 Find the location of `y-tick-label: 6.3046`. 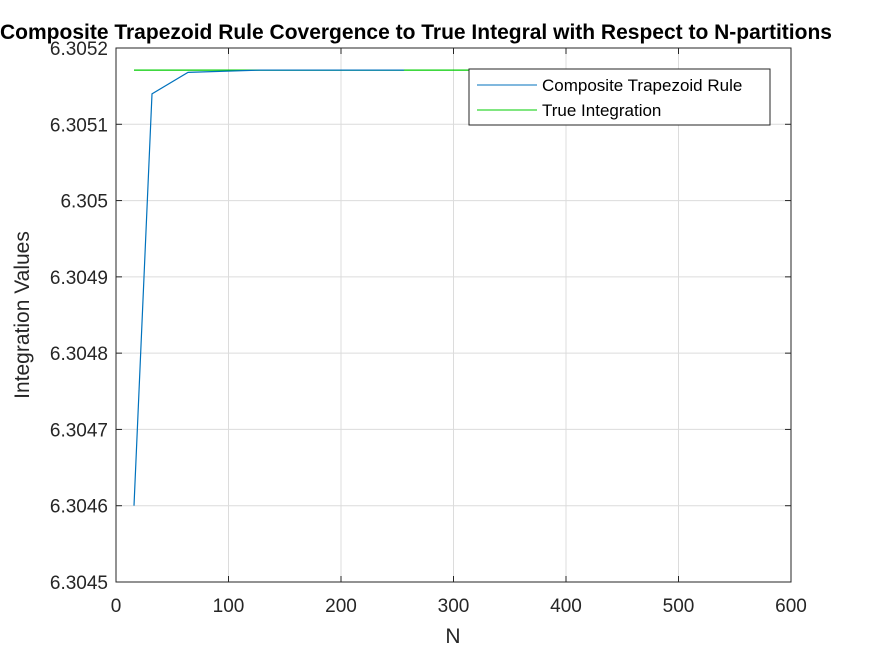

y-tick-label: 6.3046 is located at coordinates (79, 507).